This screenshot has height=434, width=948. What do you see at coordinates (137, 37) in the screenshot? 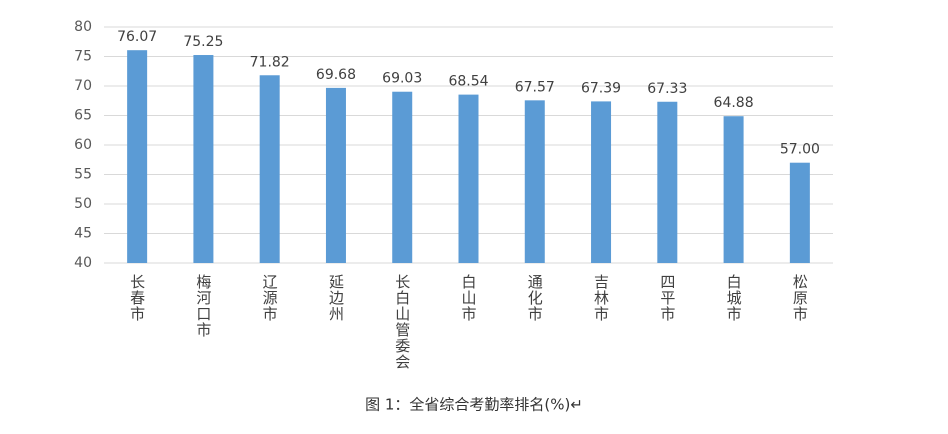
I see `data-label: 76.07` at bounding box center [137, 37].